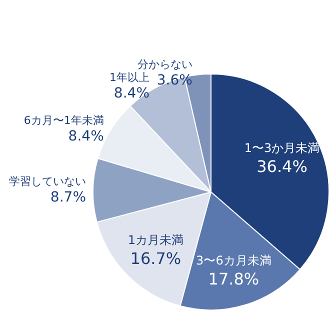 Image resolution: width=333 pixels, height=335 pixels. I want to click on slice-label: 1年以上, so click(130, 77).